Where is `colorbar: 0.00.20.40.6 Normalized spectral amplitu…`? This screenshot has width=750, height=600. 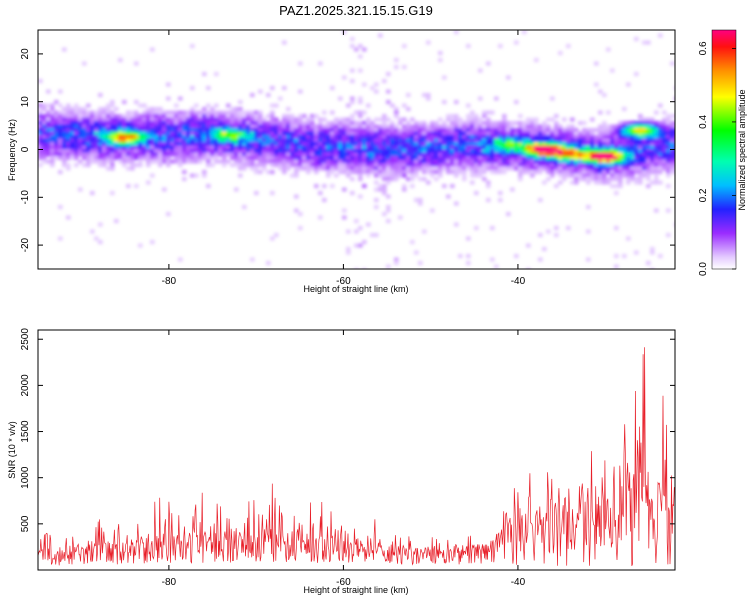 colorbar: 0.00.20.40.6 Normalized spectral amplitu… is located at coordinates (722, 152).